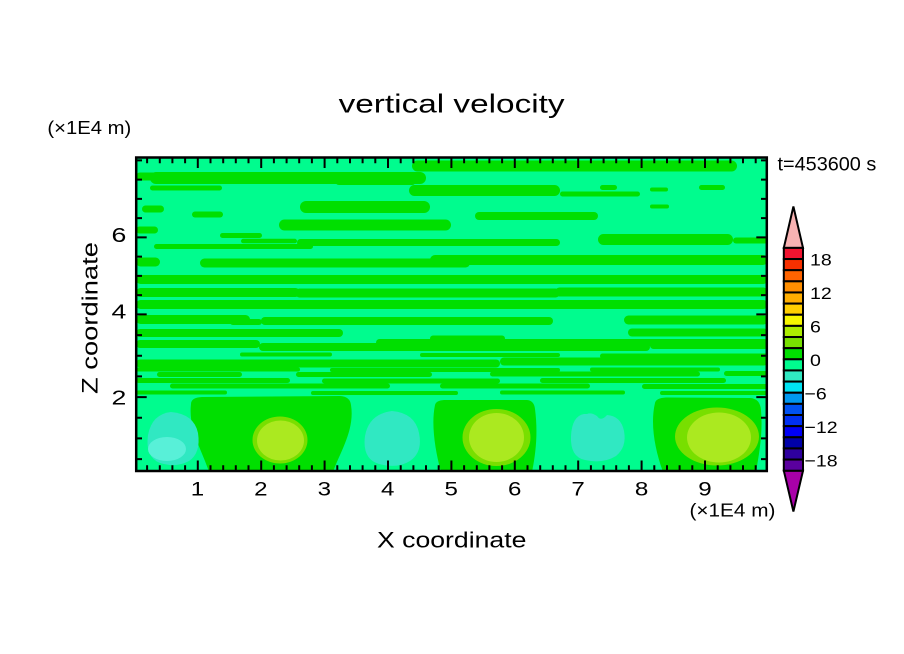 Image resolution: width=904 pixels, height=654 pixels. Describe the element at coordinates (815, 359) in the screenshot. I see `svg-text: 0` at that location.